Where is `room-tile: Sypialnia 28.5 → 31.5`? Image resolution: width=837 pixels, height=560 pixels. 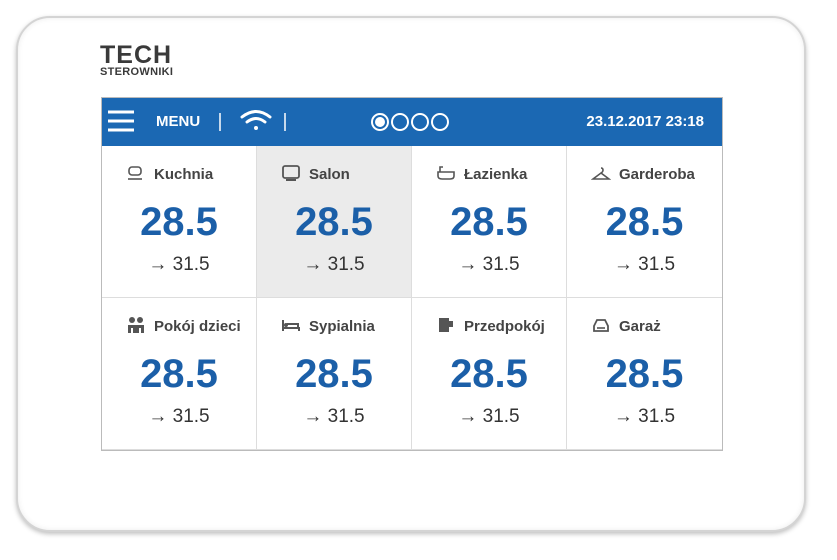 room-tile: Sypialnia 28.5 → 31.5 is located at coordinates (334, 374).